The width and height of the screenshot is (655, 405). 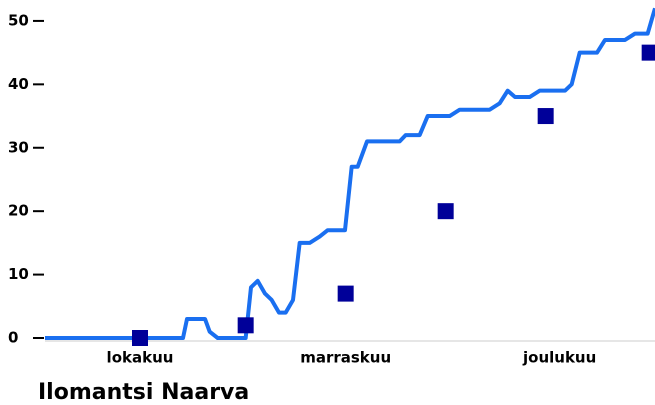 I want to click on x-tick-label: lokakuu, so click(x=140, y=358).